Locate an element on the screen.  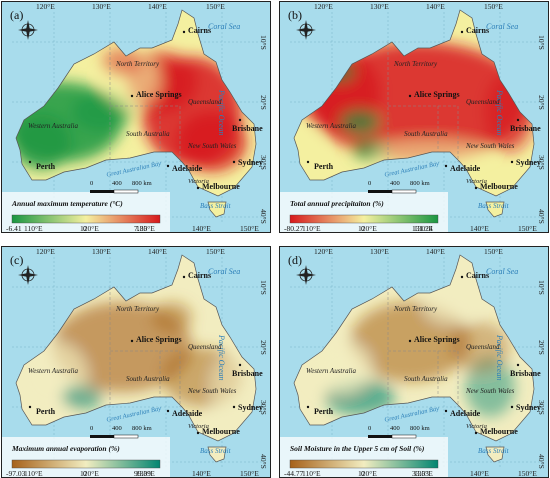
city-label-adelaide: Adelaide is located at coordinates (187, 168).